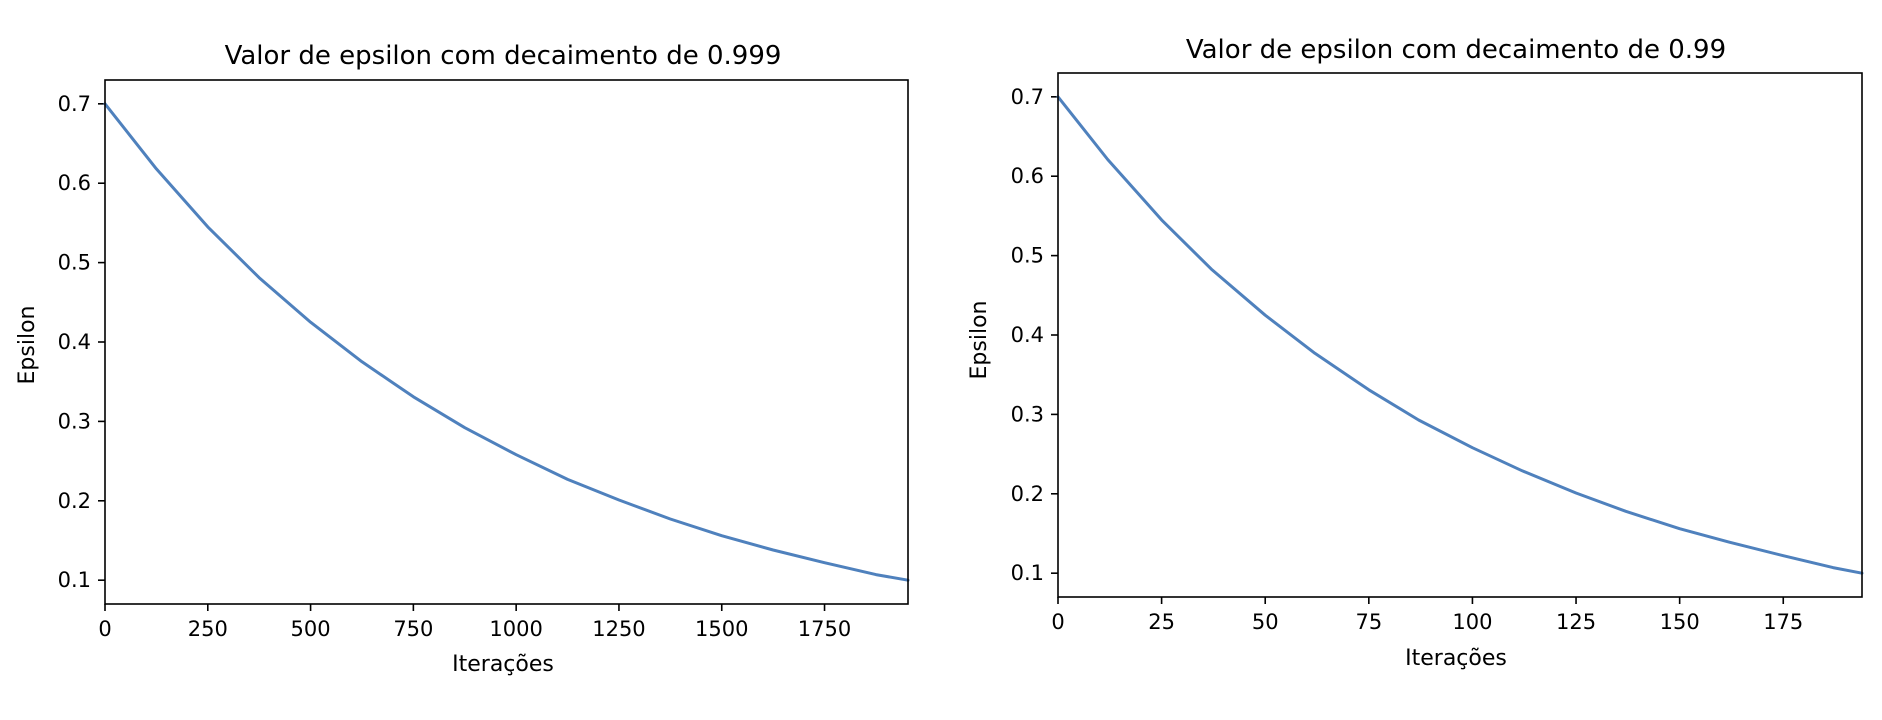 The width and height of the screenshot is (1882, 720). What do you see at coordinates (1783, 622) in the screenshot?
I see `x-tick-label: 175` at bounding box center [1783, 622].